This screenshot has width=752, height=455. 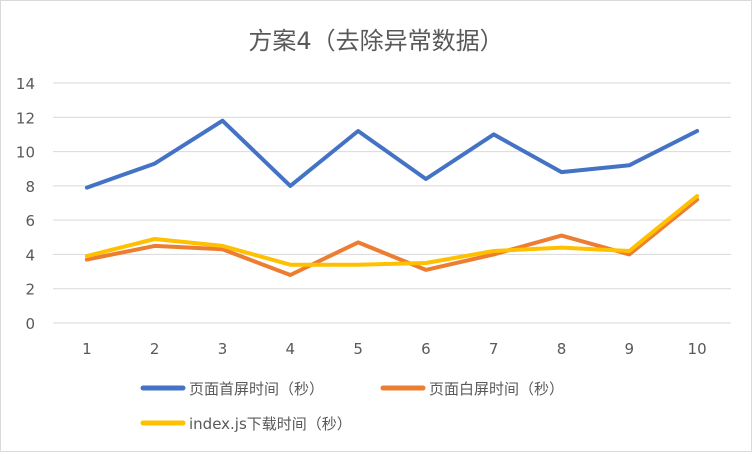 What do you see at coordinates (358, 349) in the screenshot?
I see `x-tick-label: 5` at bounding box center [358, 349].